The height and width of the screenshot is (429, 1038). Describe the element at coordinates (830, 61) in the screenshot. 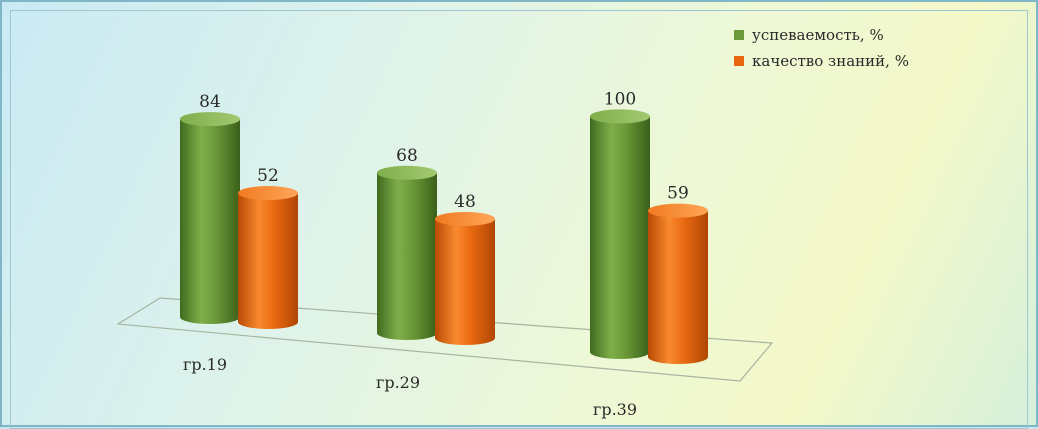

I see `legend-label-series-2: качество знаний, %` at that location.